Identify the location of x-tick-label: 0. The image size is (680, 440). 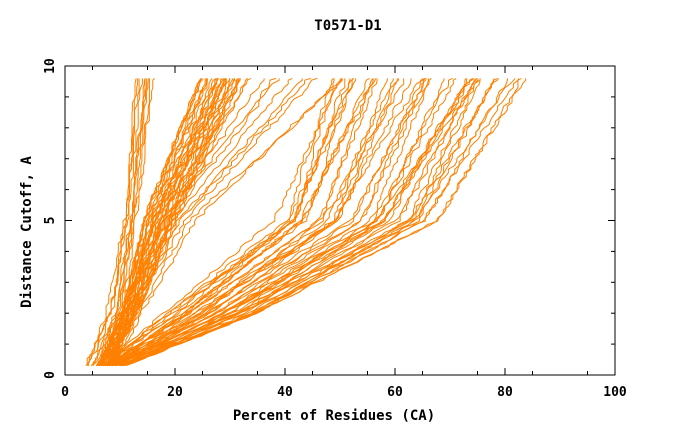
(65, 392).